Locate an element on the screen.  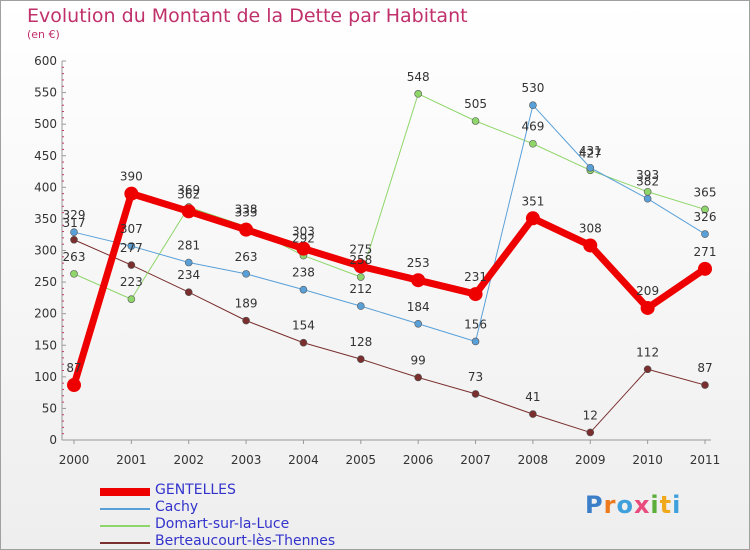
value-label-cachy: 329 is located at coordinates (74, 215).